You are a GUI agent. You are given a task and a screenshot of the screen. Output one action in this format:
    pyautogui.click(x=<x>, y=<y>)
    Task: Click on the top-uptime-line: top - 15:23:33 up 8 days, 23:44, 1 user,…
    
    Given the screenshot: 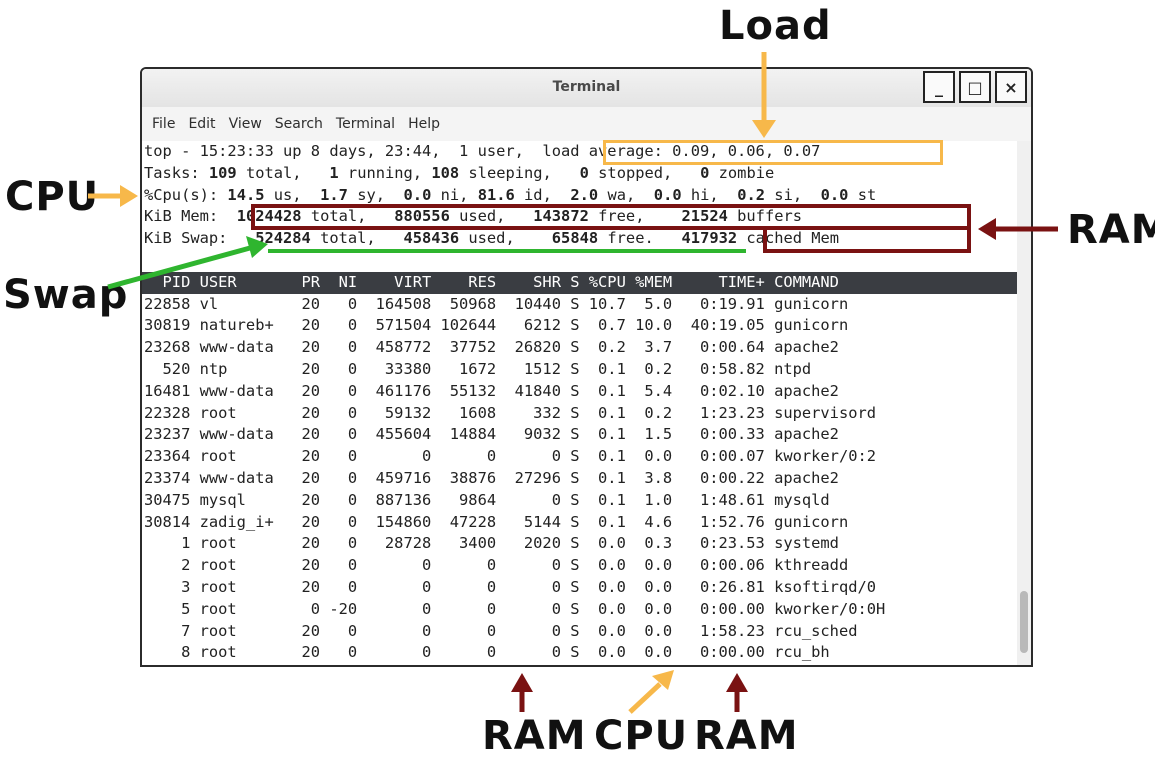 What is the action you would take?
    pyautogui.click(x=482, y=151)
    